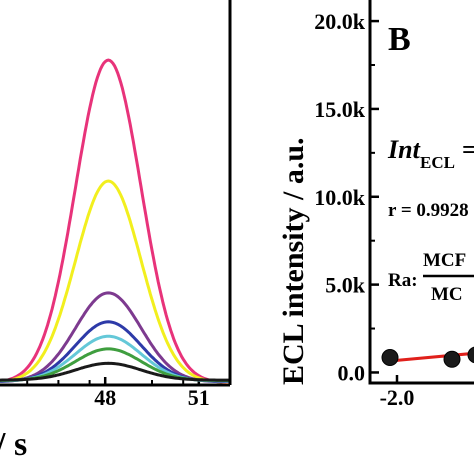  I want to click on fit-line, so click(431, 357).